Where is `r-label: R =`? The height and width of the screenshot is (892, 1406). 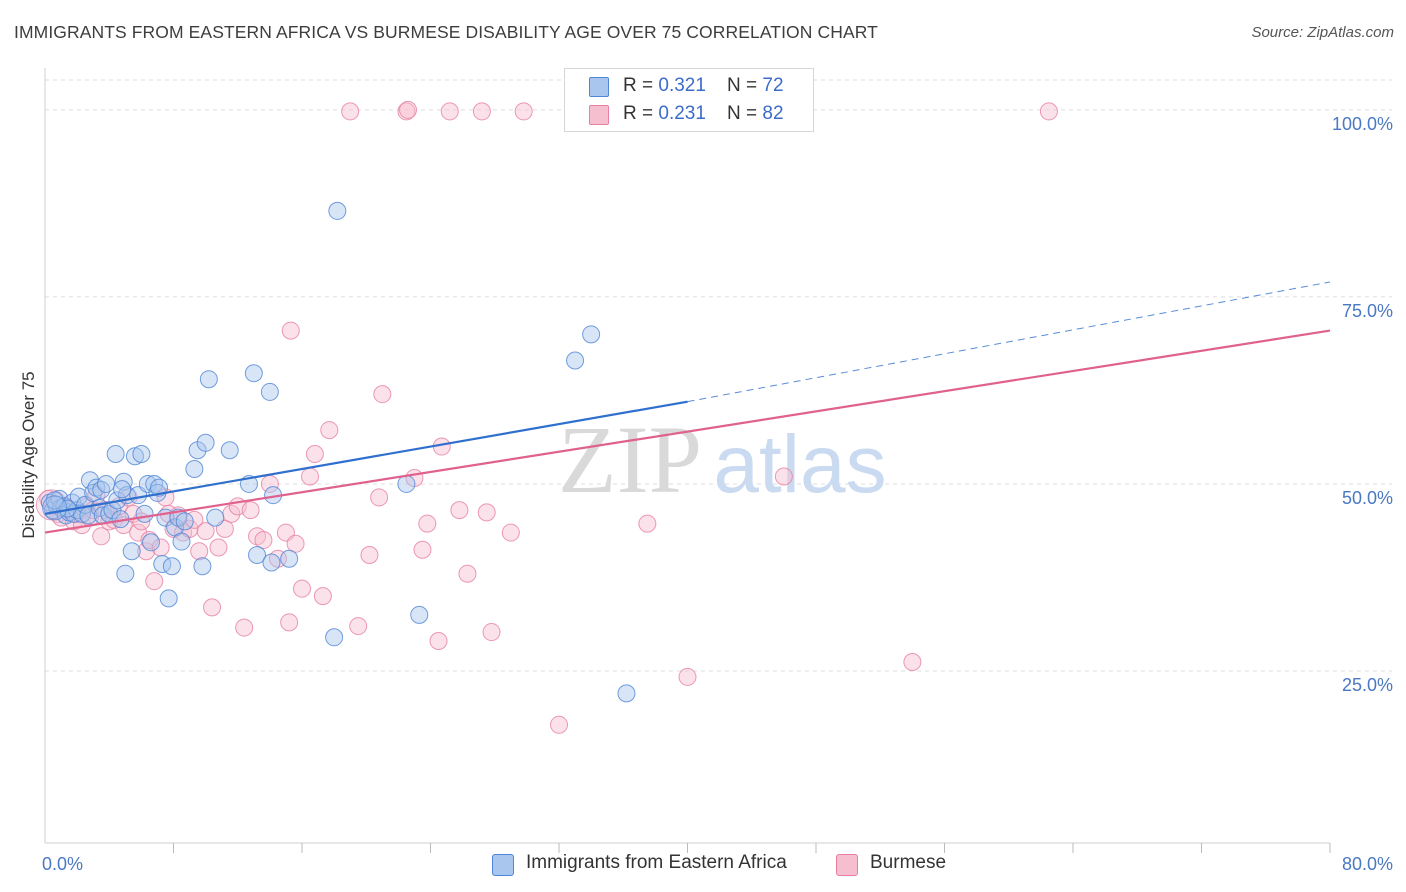
r-label: R = is located at coordinates (641, 113).